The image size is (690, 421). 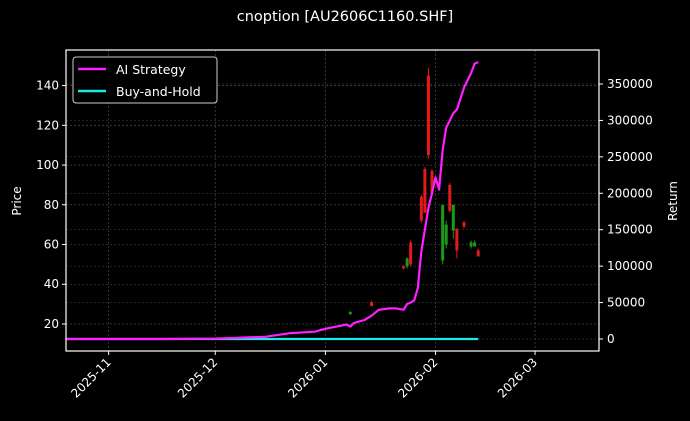 I want to click on y-axis-left: 20 40 60 80 100 120 140, so click(x=51, y=205).